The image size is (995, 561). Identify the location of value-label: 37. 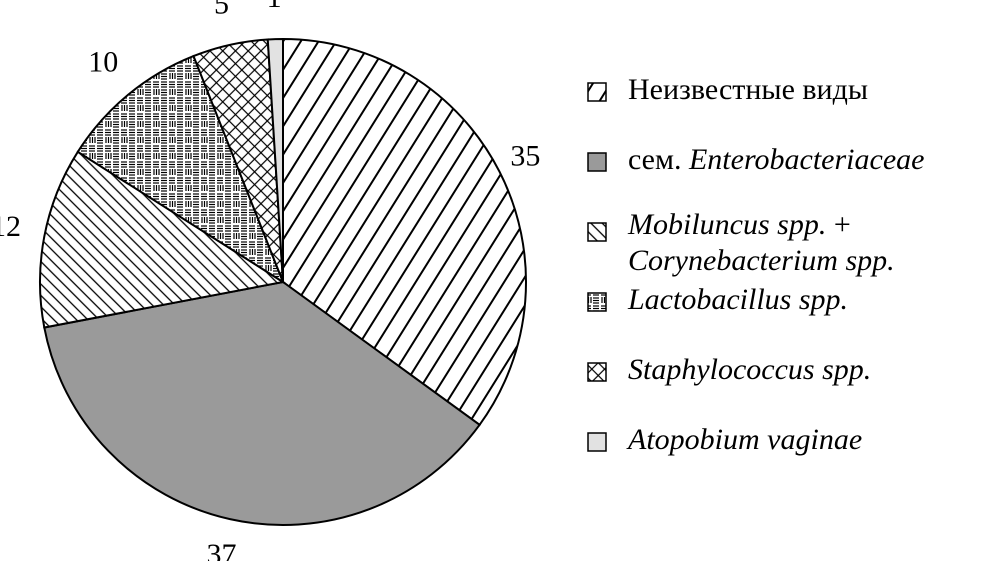
(221, 549).